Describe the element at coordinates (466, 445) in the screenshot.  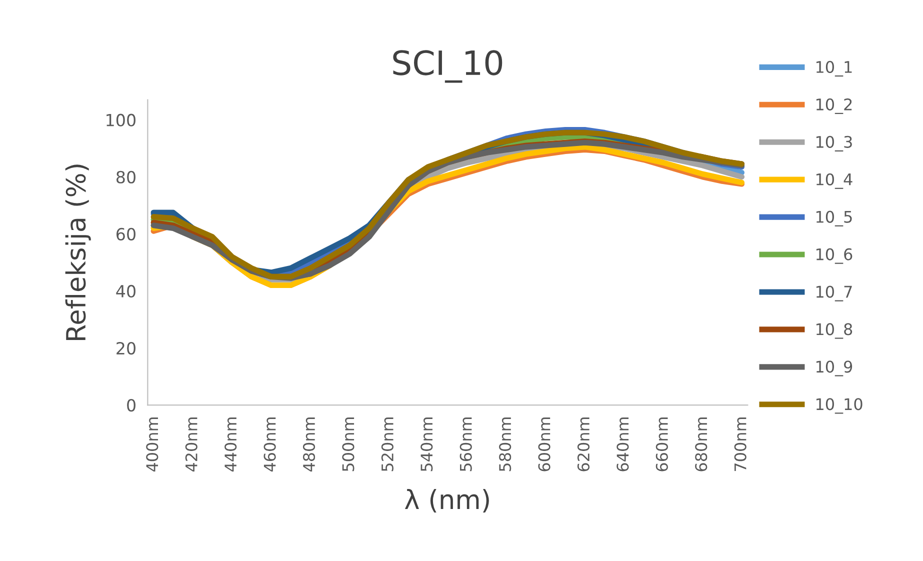
I see `x-tick-label: 560nm` at that location.